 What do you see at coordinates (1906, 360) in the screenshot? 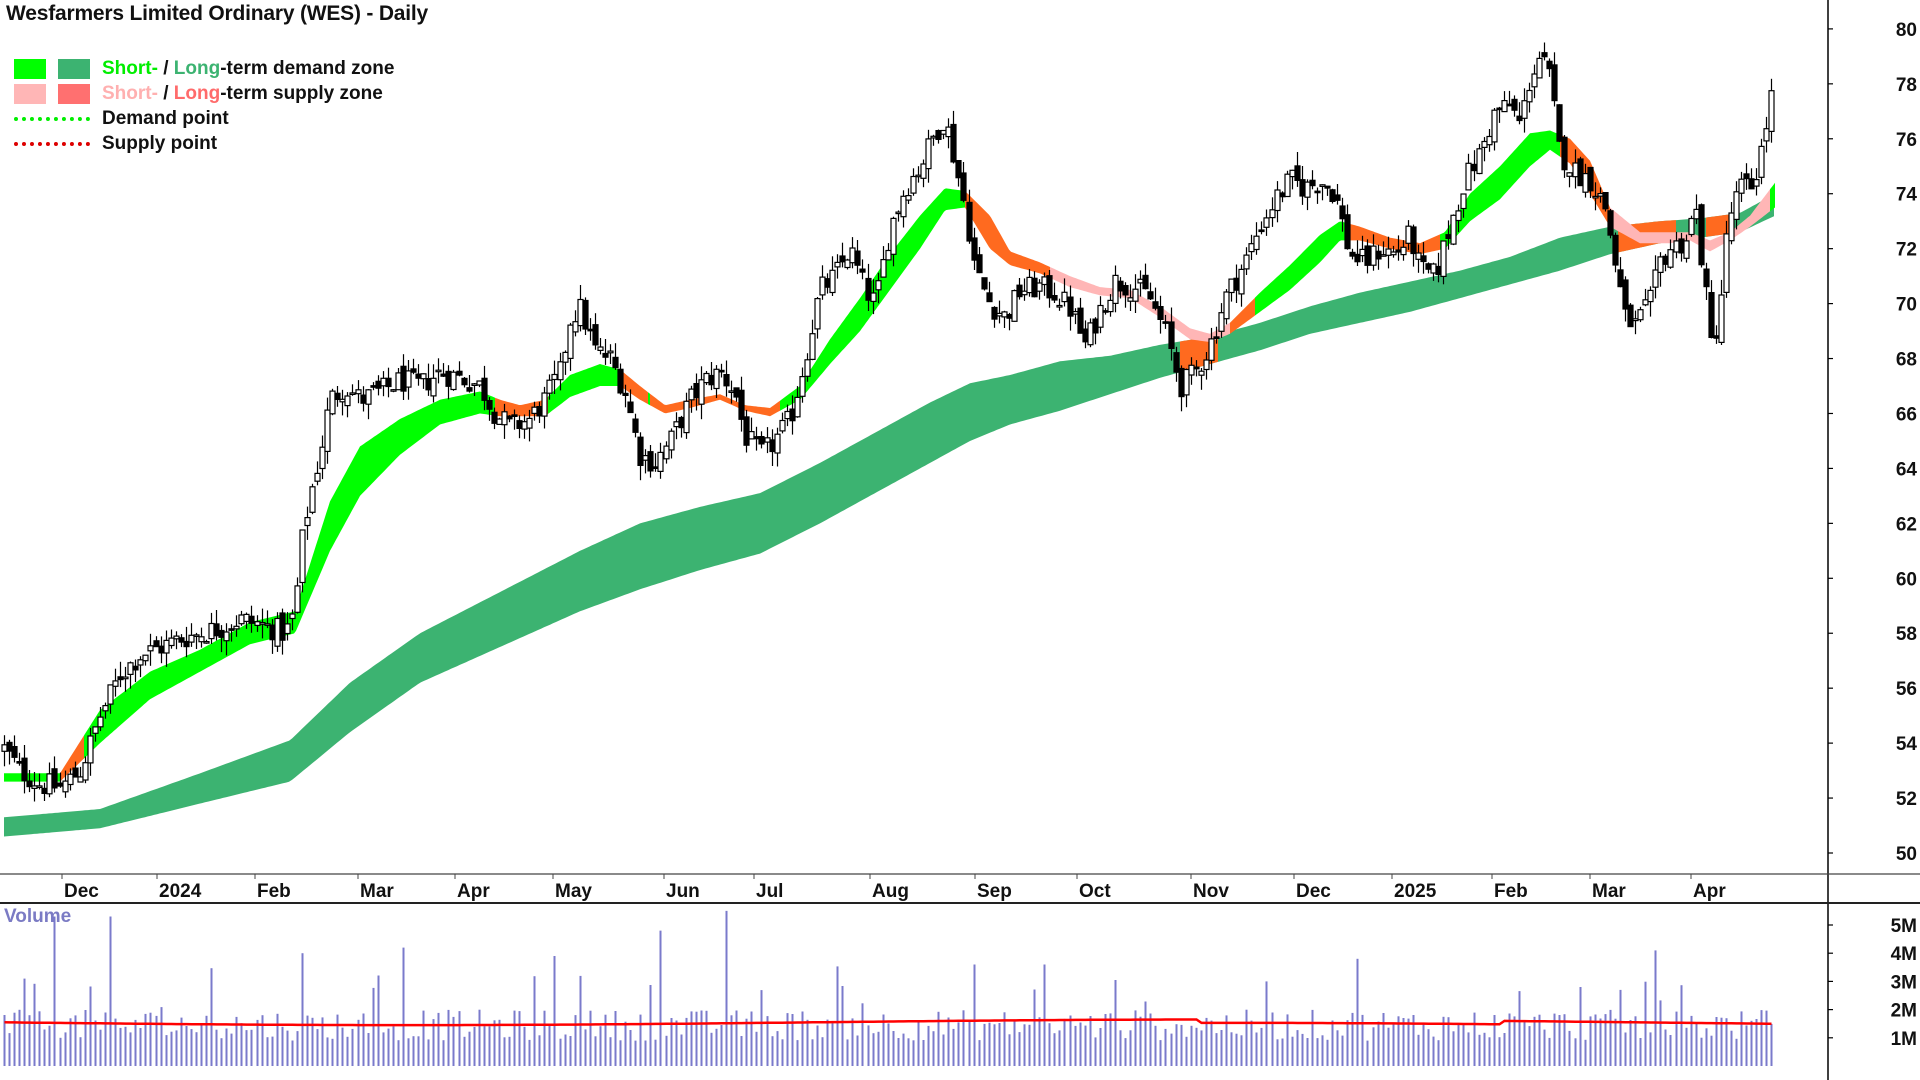
I see `price-tick-label: 68` at bounding box center [1906, 360].